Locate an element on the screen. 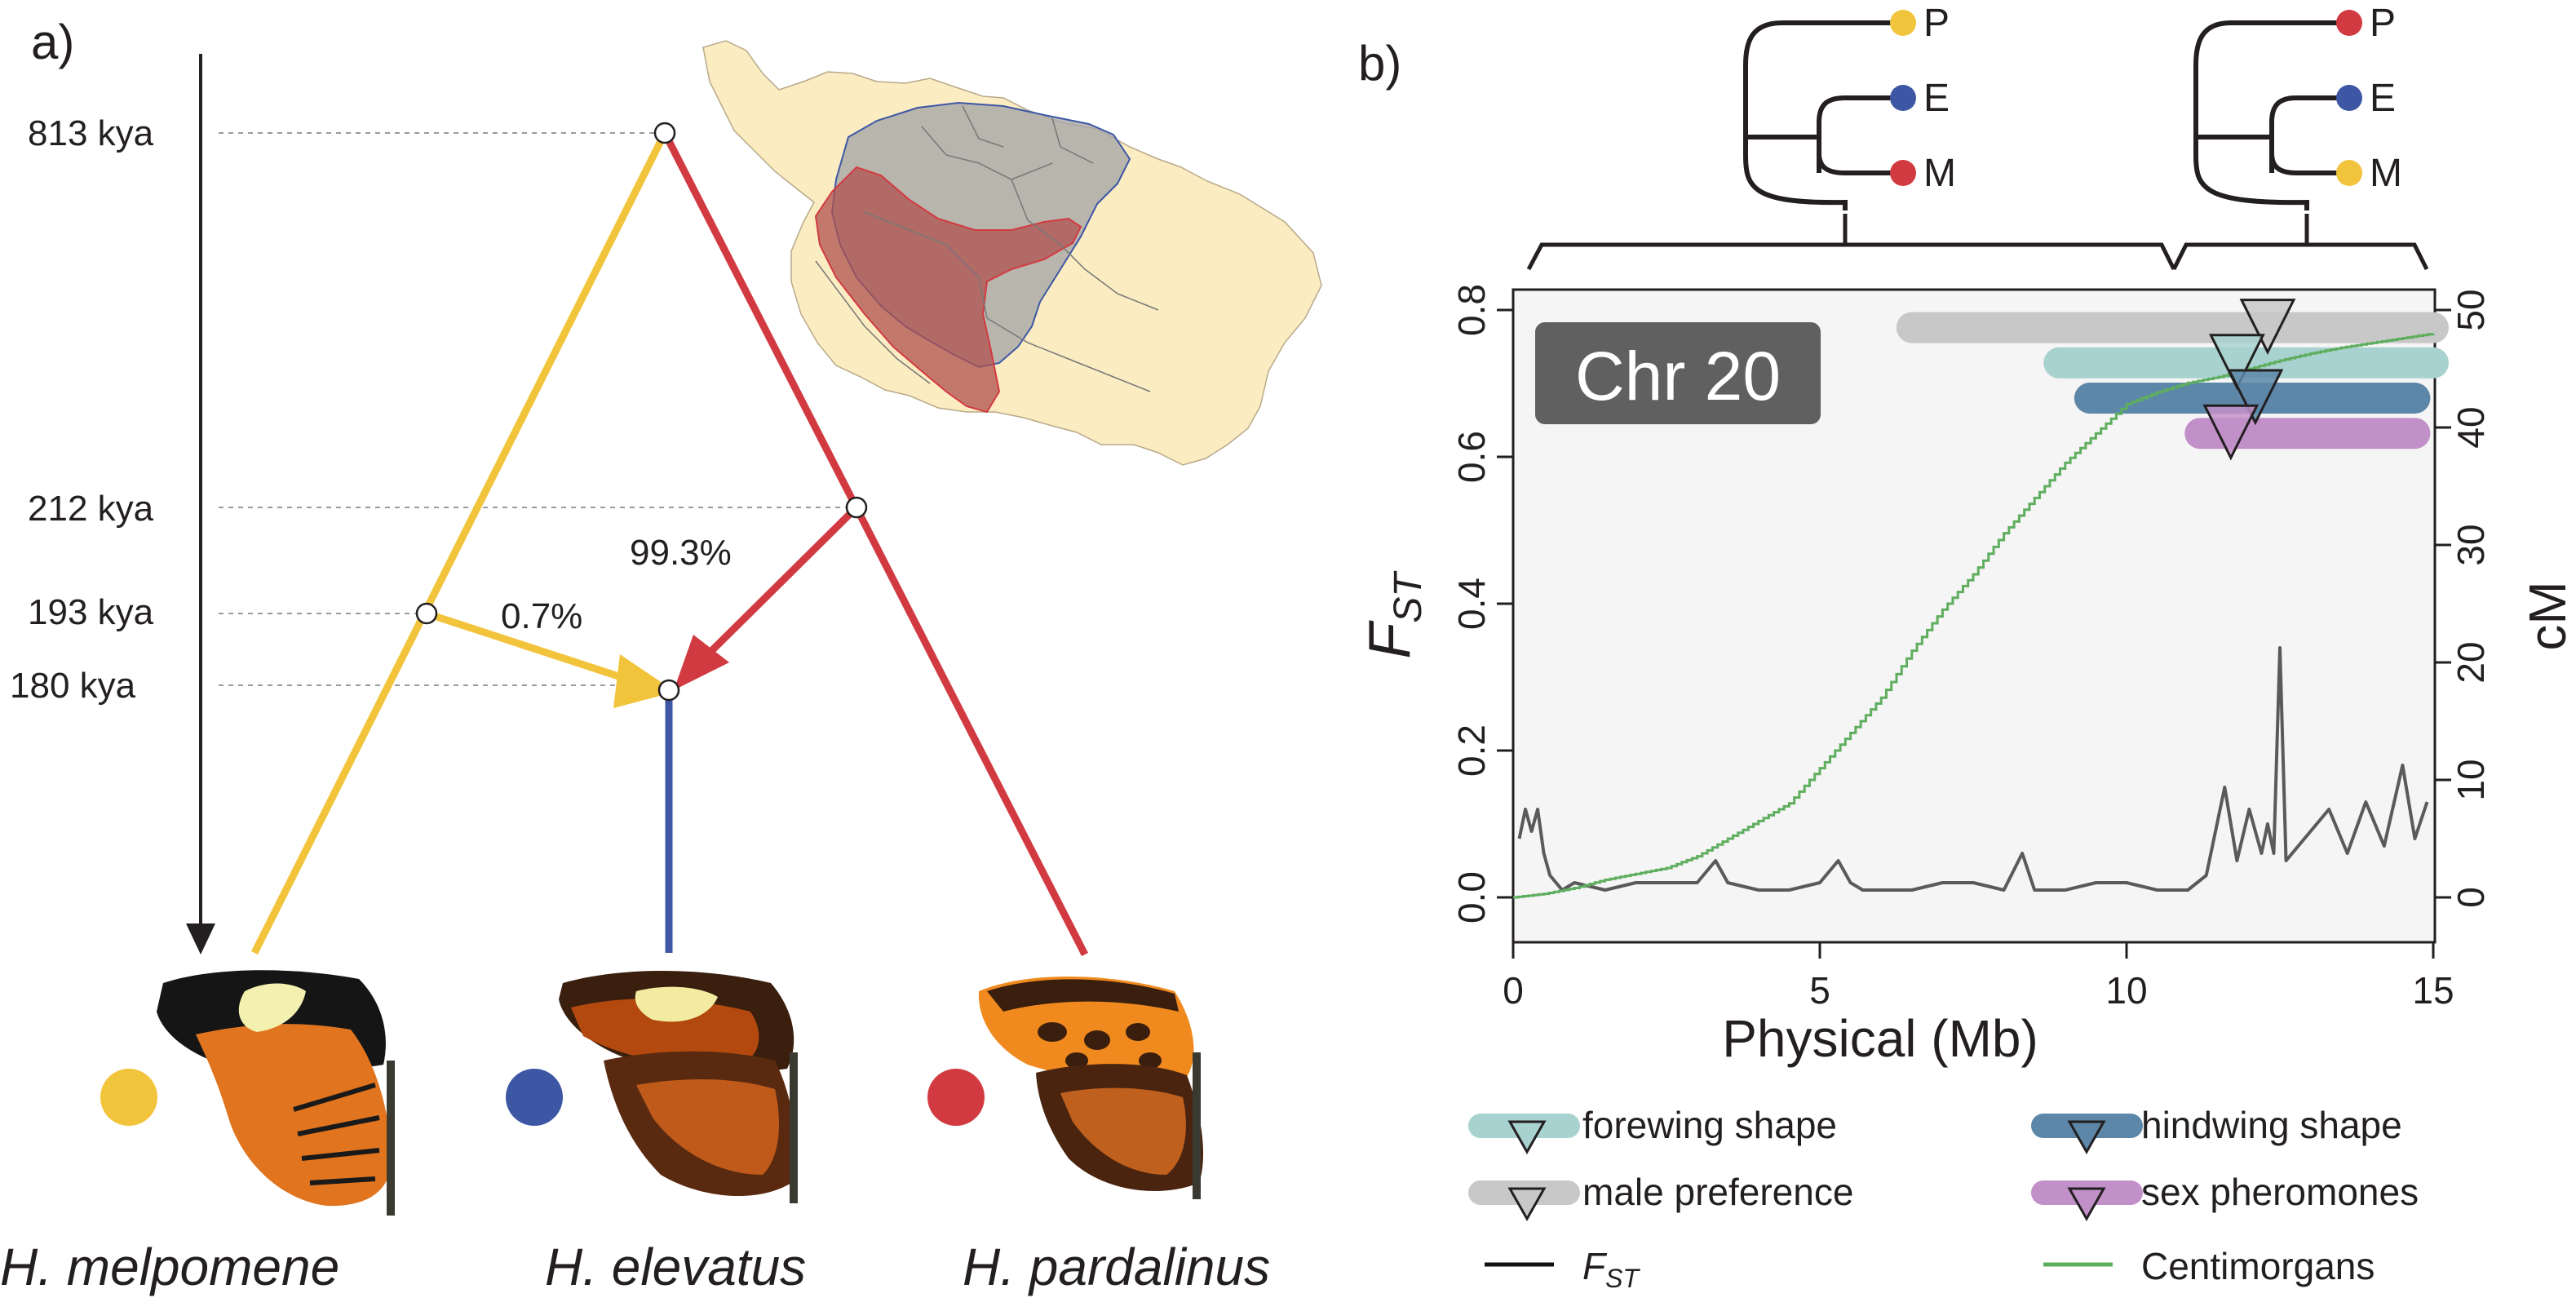 The image size is (2576, 1311). arrowhead-red is located at coordinates (701, 662).